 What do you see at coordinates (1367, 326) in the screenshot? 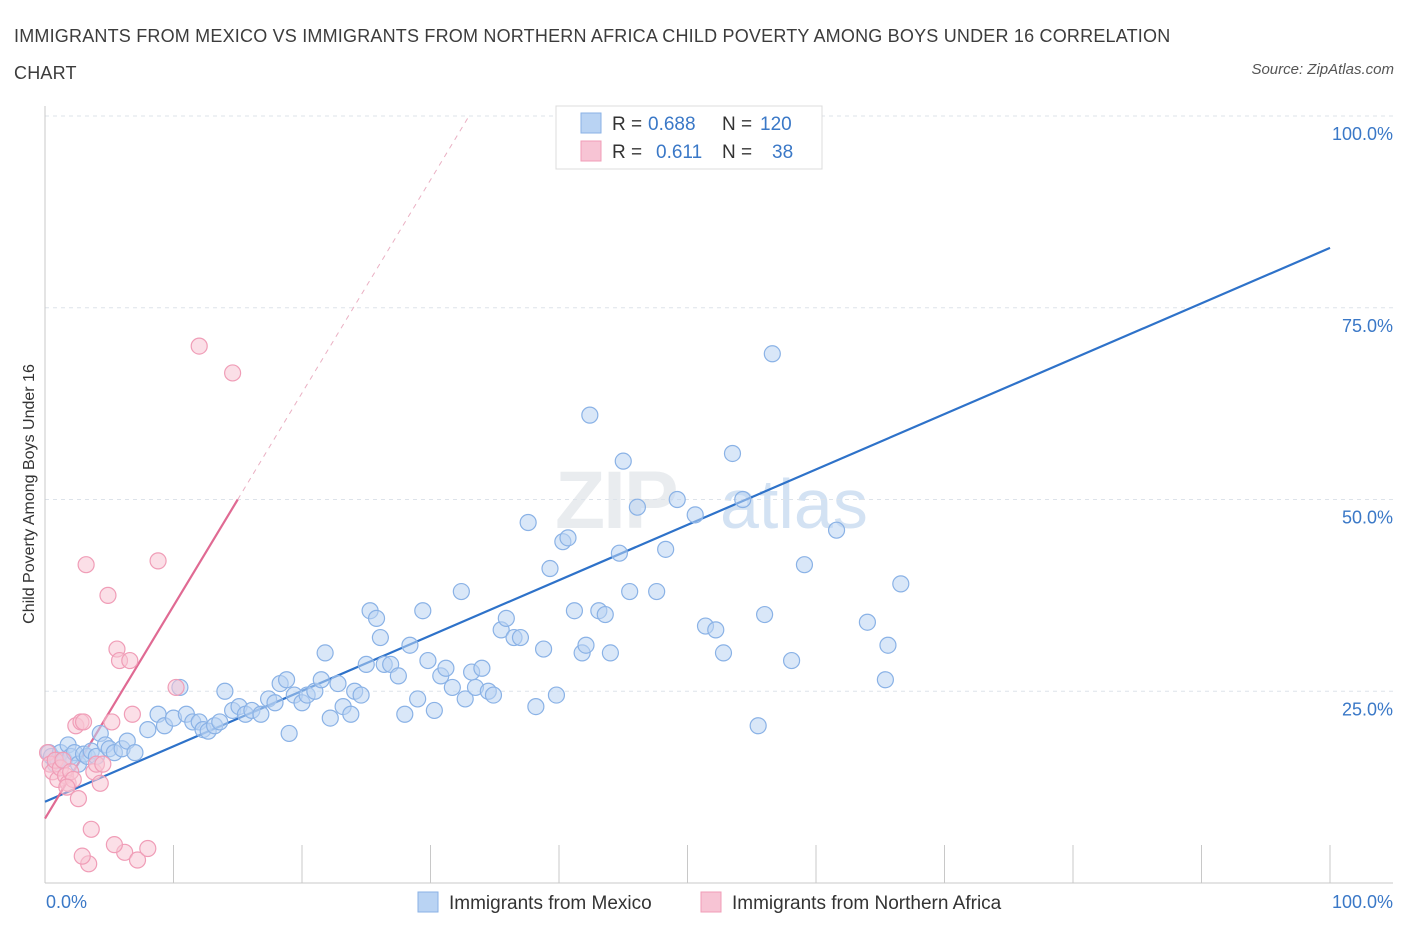
I see `y-tick-label-2: 75.0%` at bounding box center [1367, 326].